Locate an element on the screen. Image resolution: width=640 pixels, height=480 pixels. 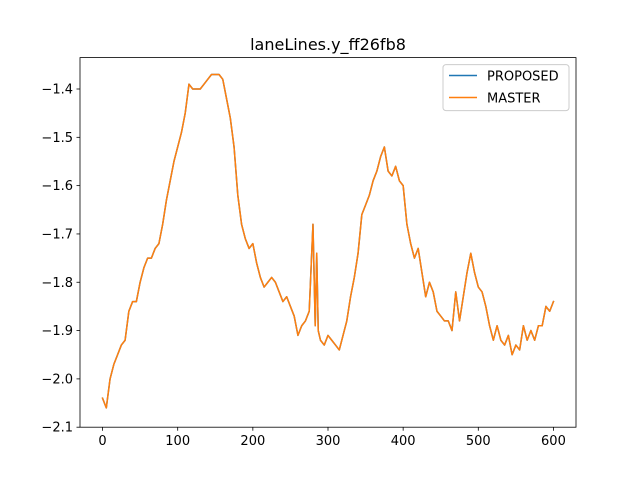
y-tick-label: −2.0 is located at coordinates (57, 379).